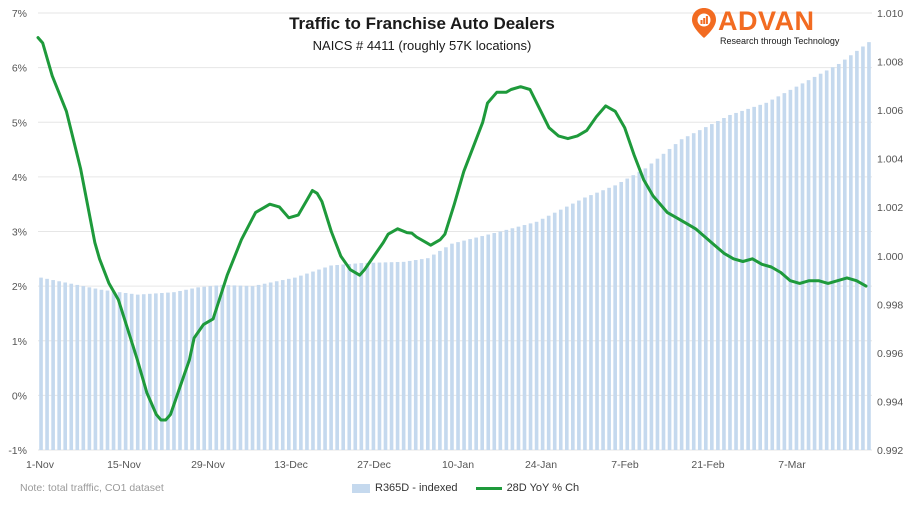 This screenshot has height=505, width=916. What do you see at coordinates (17, 232) in the screenshot?
I see `left-axis-ticks: -1% 0% 1% 2% 3% 4% 5% 6% 7%` at bounding box center [17, 232].